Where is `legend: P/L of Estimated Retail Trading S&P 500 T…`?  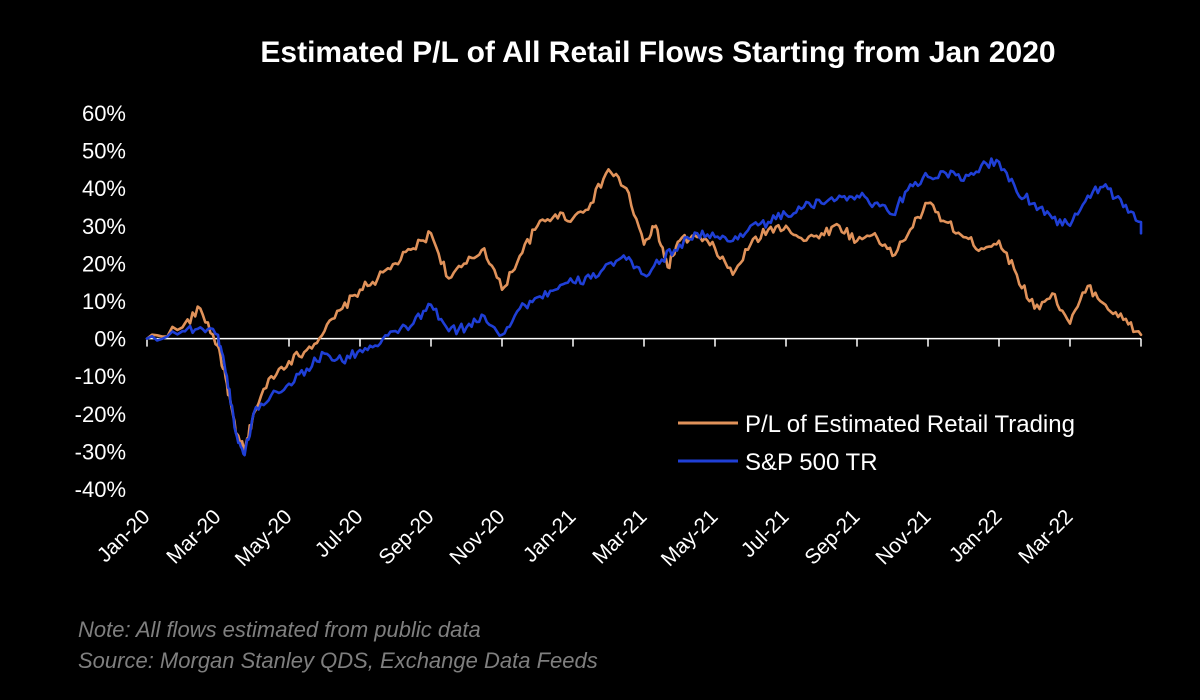 legend: P/L of Estimated Retail Trading S&P 500 T… is located at coordinates (876, 443).